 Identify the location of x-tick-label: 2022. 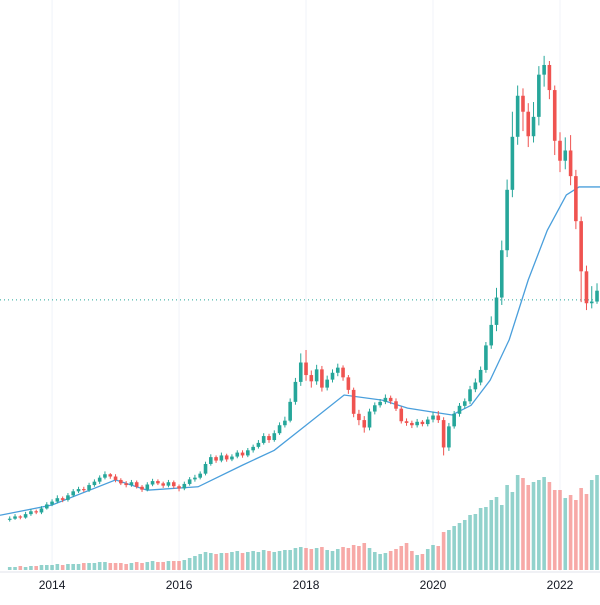
(560, 585).